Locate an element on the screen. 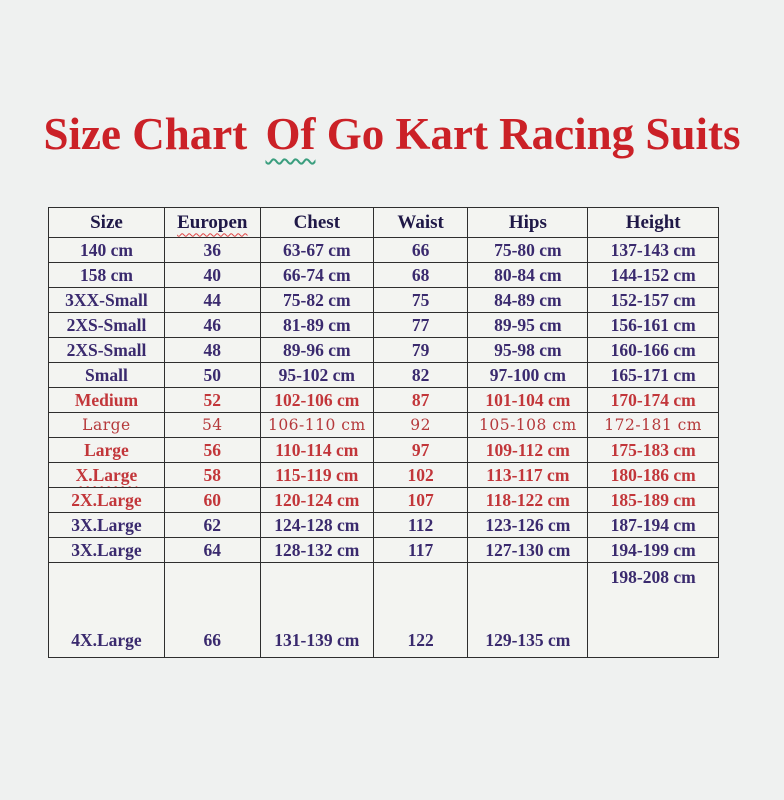 This screenshot has height=800, width=784. table-cell: 36 is located at coordinates (212, 250).